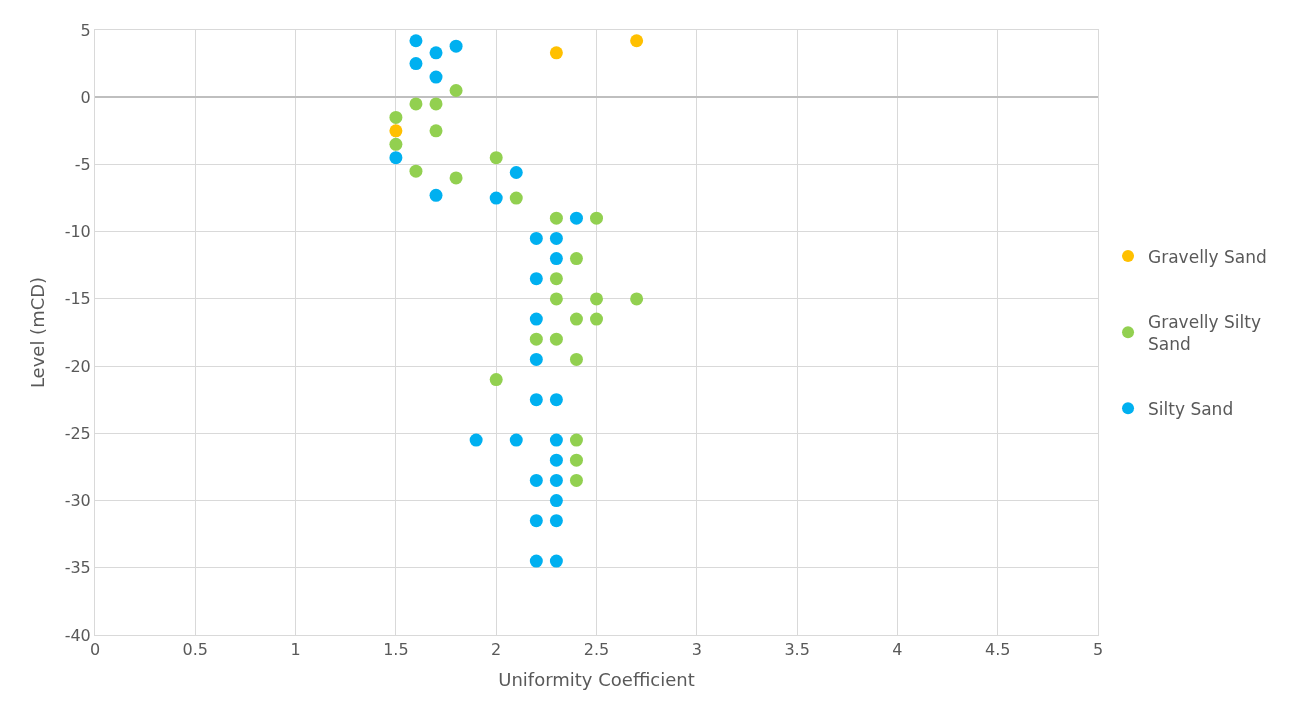 This screenshot has width=1298, height=720. I want to click on legend-label: Gravelly Sand, so click(1207, 256).